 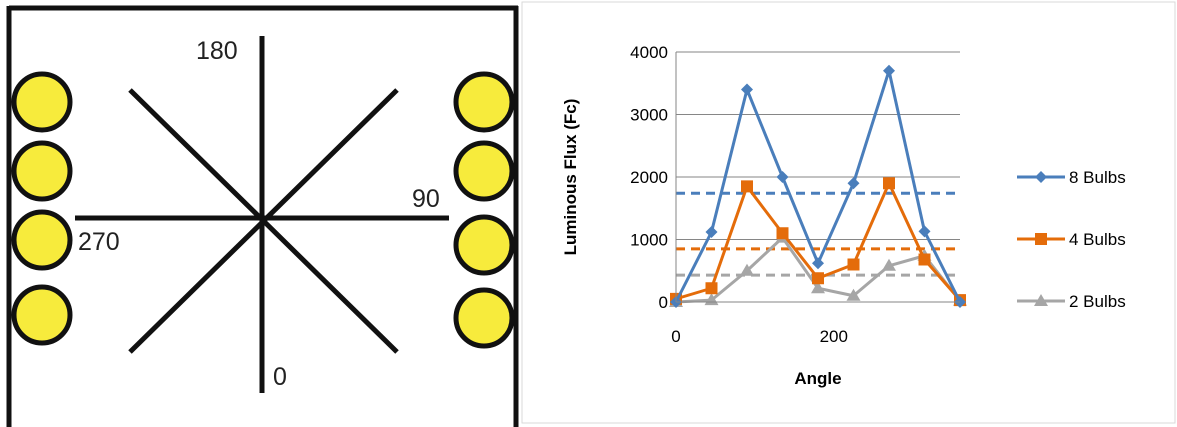 I want to click on x-tick-label-200: 200, so click(x=834, y=336).